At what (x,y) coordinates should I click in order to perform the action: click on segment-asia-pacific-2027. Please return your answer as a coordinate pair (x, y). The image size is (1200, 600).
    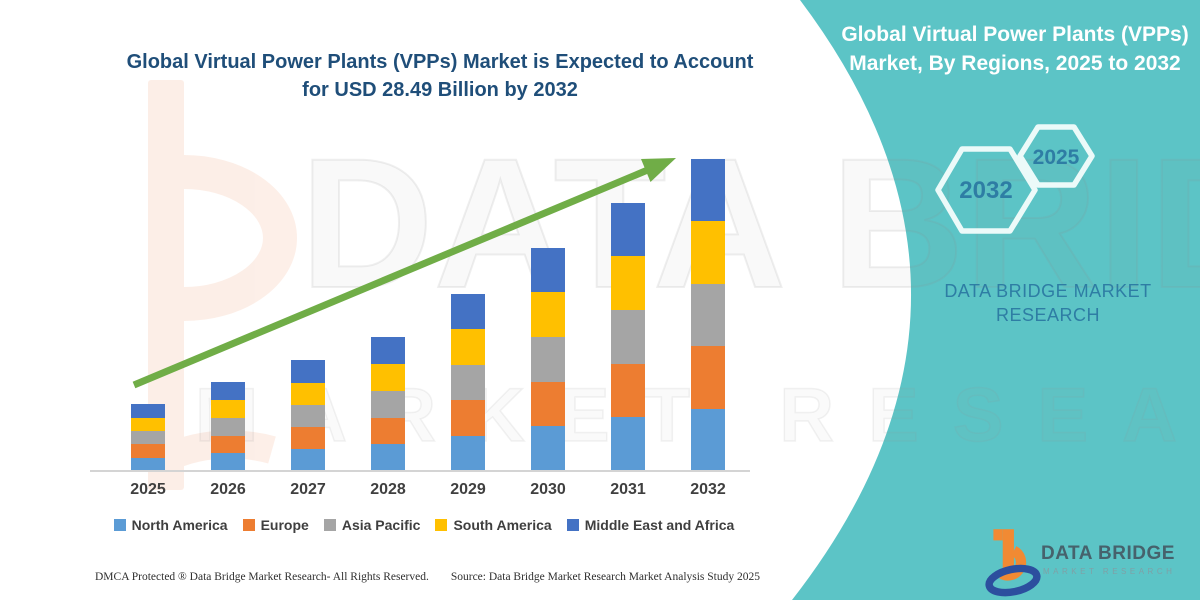
    Looking at the image, I should click on (308, 415).